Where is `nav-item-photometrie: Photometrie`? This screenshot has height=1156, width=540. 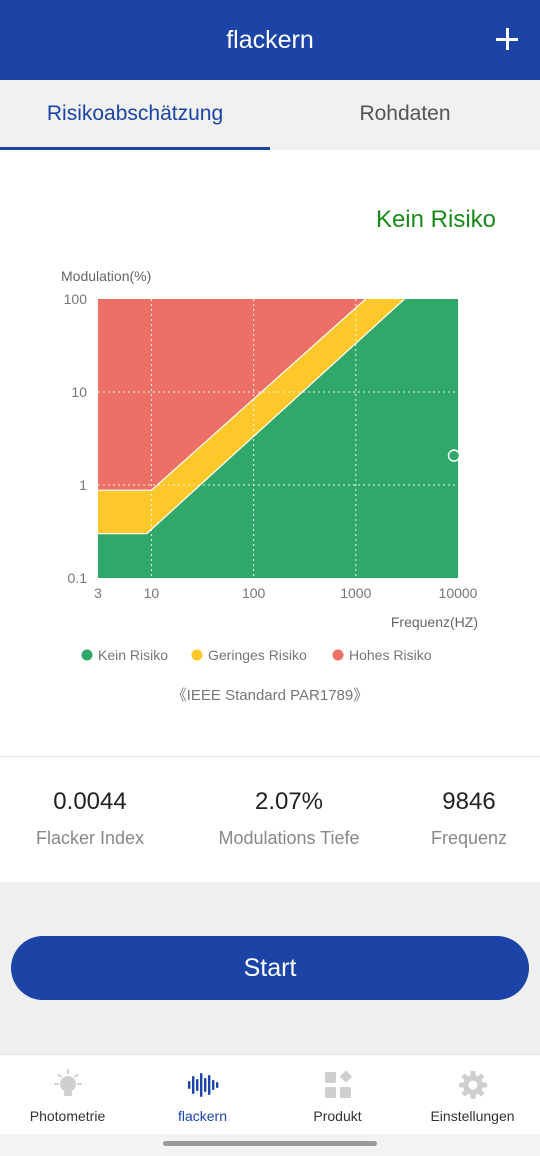
nav-item-photometrie: Photometrie is located at coordinates (67, 1095).